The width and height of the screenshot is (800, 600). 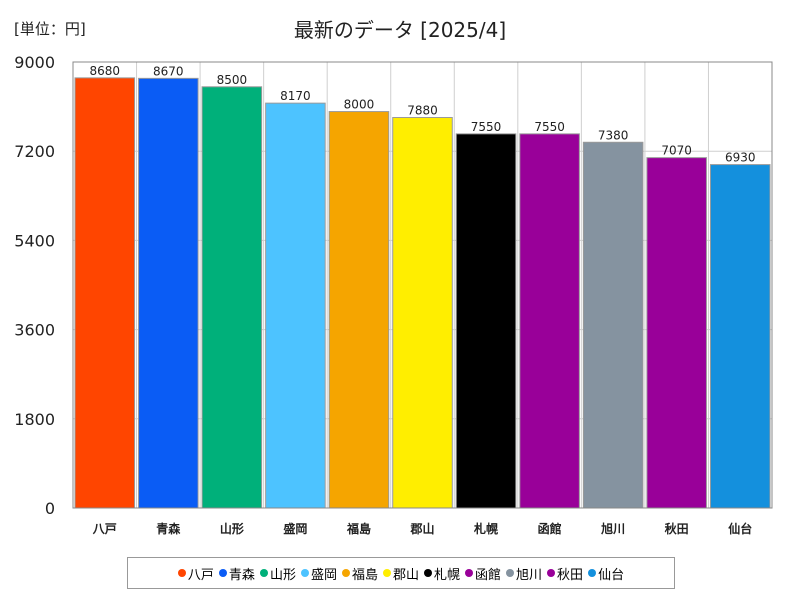 I want to click on x-axis-ticks: 八戸 青森 山形 盛岡 福島 郡山 札幌 函館 旭川 秋田 仙台, so click(x=422, y=528).